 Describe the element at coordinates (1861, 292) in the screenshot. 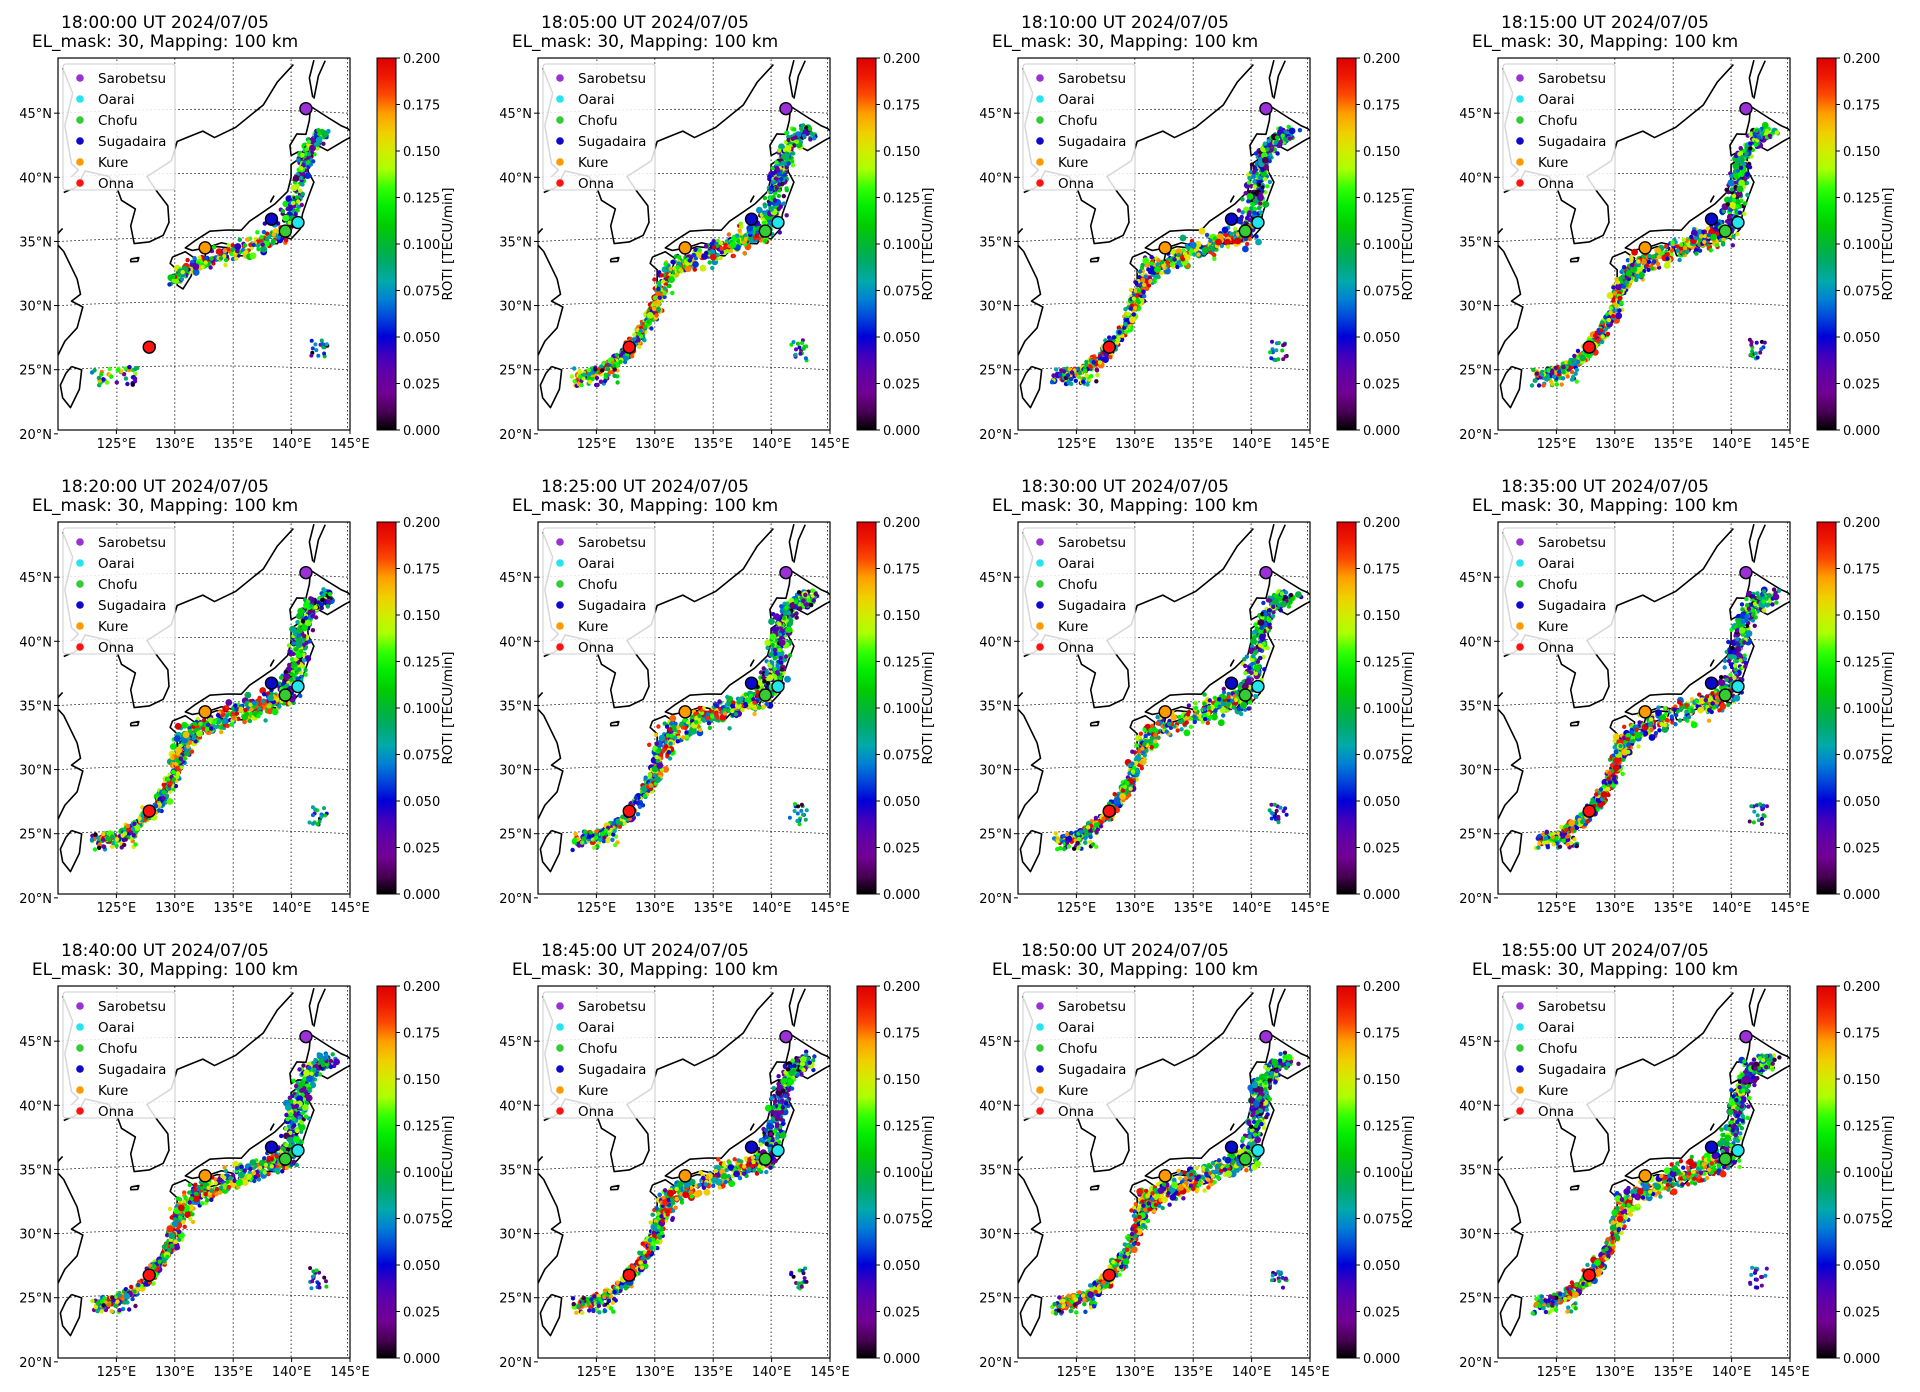

I see `colorbar-tick-label: 0.075` at that location.